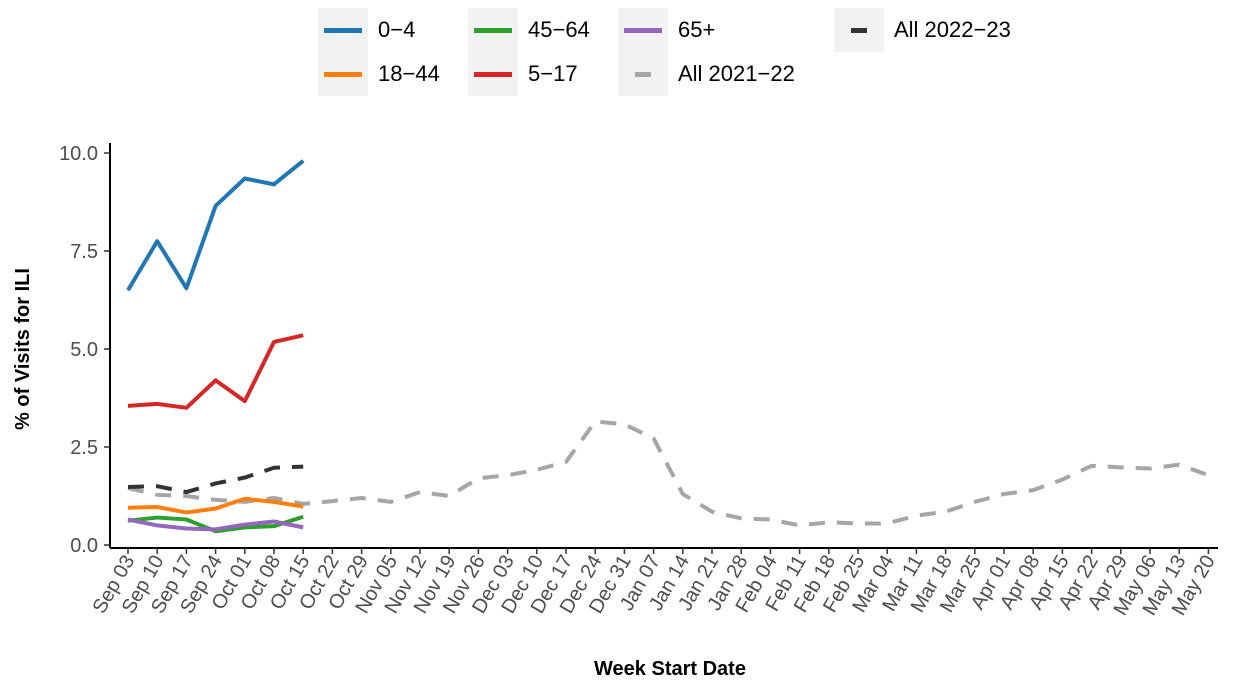 The image size is (1238, 685). I want to click on legend-label: 5−17, so click(553, 73).